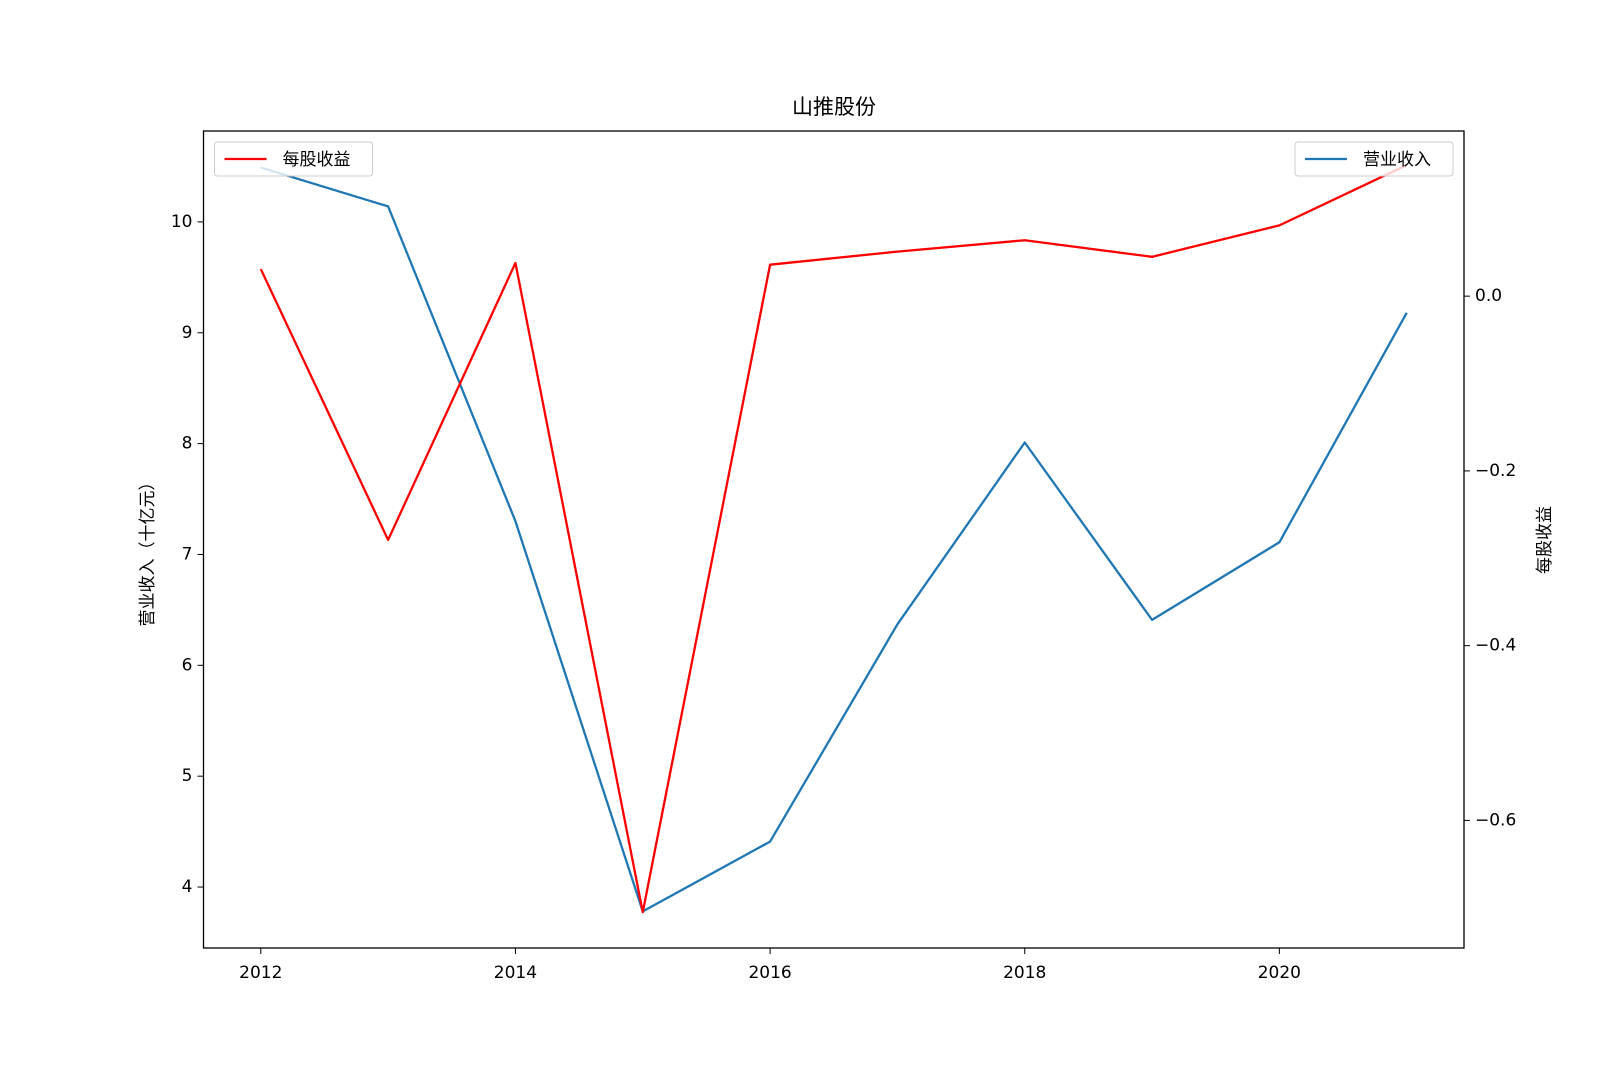 The image size is (1620, 1080). What do you see at coordinates (187, 776) in the screenshot?
I see `y-tick-label: 5` at bounding box center [187, 776].